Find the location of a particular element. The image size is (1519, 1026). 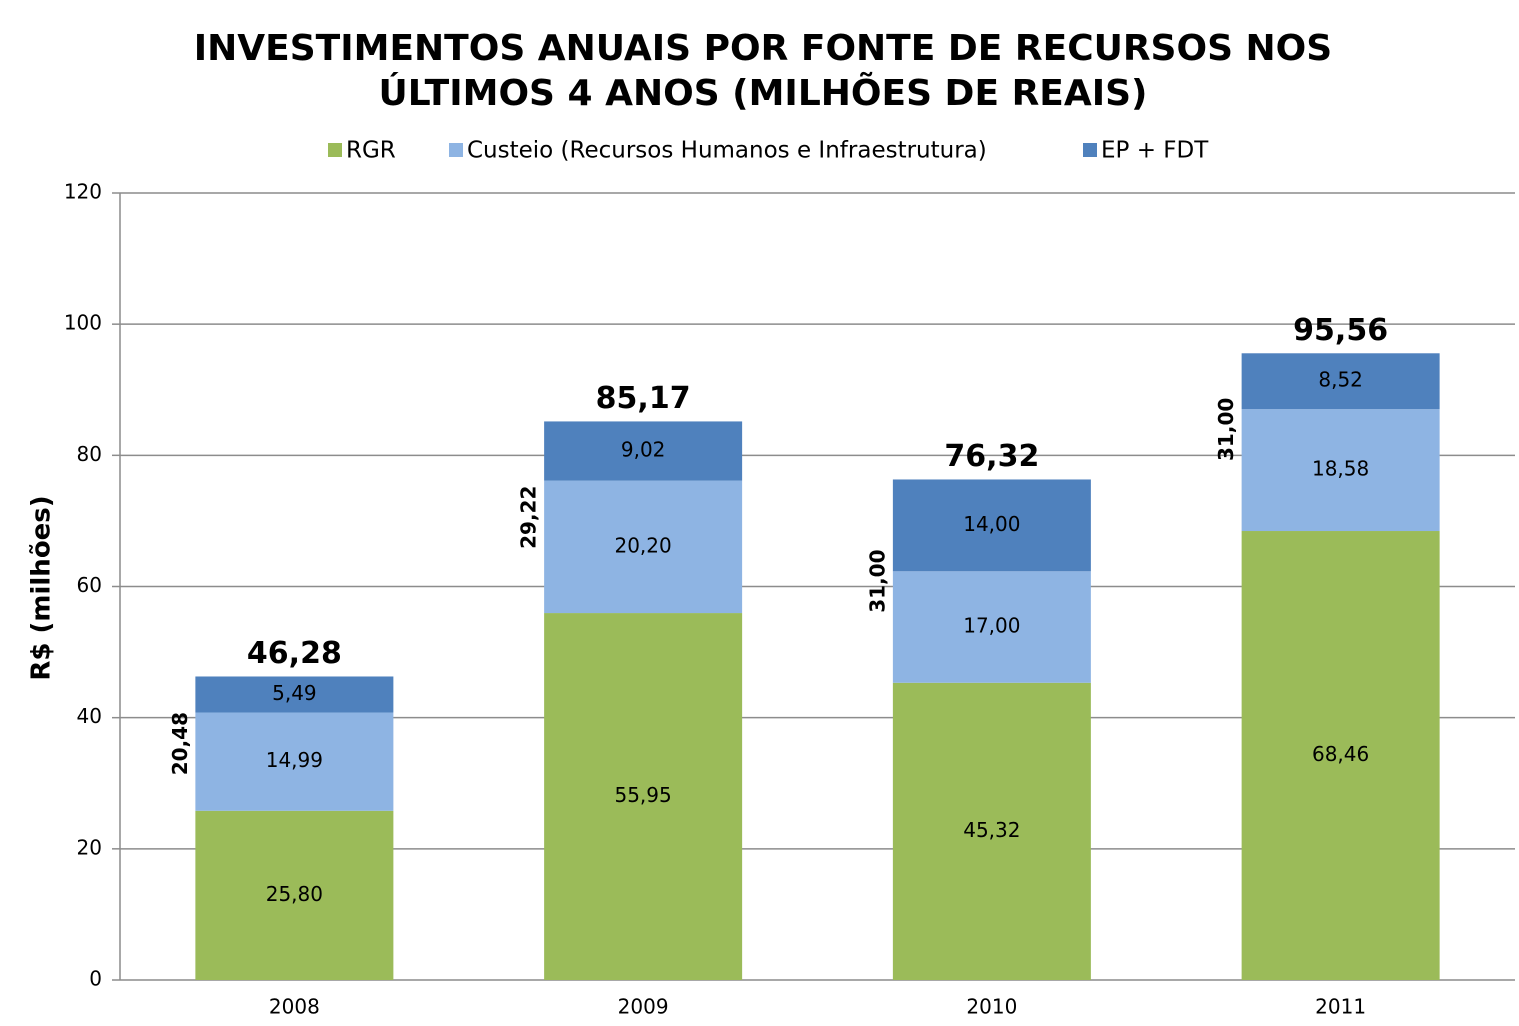

data-label: 68,46 is located at coordinates (1340, 754).